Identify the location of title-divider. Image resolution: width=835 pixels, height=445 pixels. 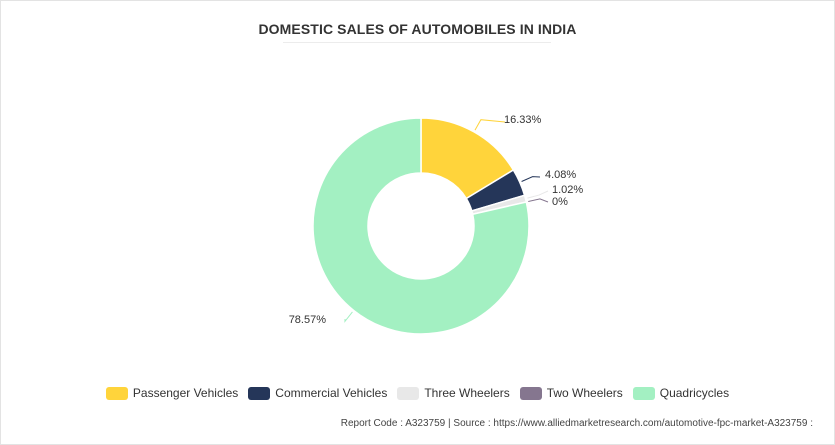
(417, 42).